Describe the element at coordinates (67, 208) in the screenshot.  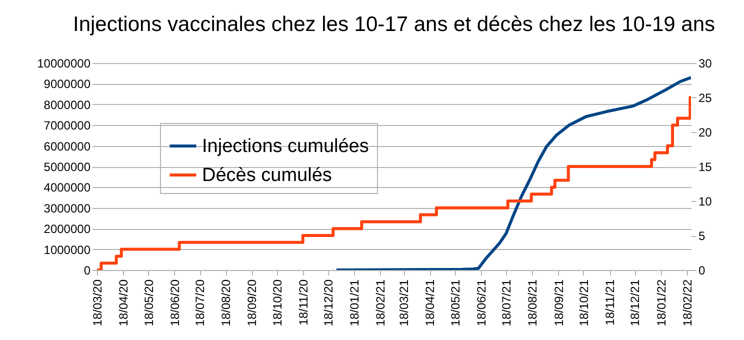
I see `y-tick-label: 3000000` at that location.